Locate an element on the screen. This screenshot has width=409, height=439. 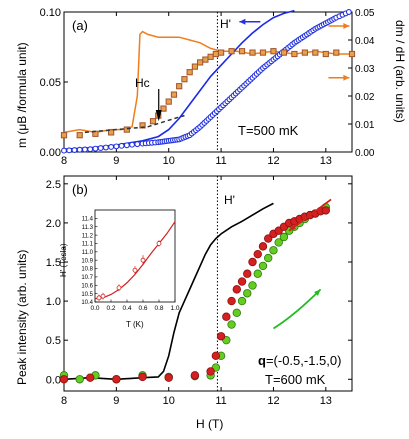
y-tick-label-a: 0.00 is located at coordinates (50, 153).